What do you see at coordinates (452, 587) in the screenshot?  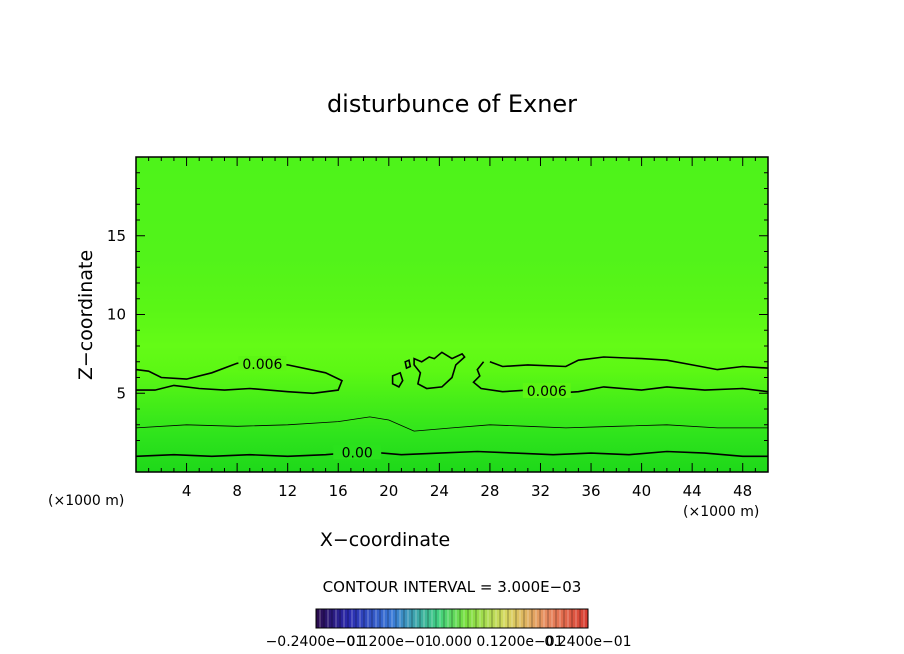 I see `contour-interval-text: CONTOUR INTERVAL = 3.000E−03` at bounding box center [452, 587].